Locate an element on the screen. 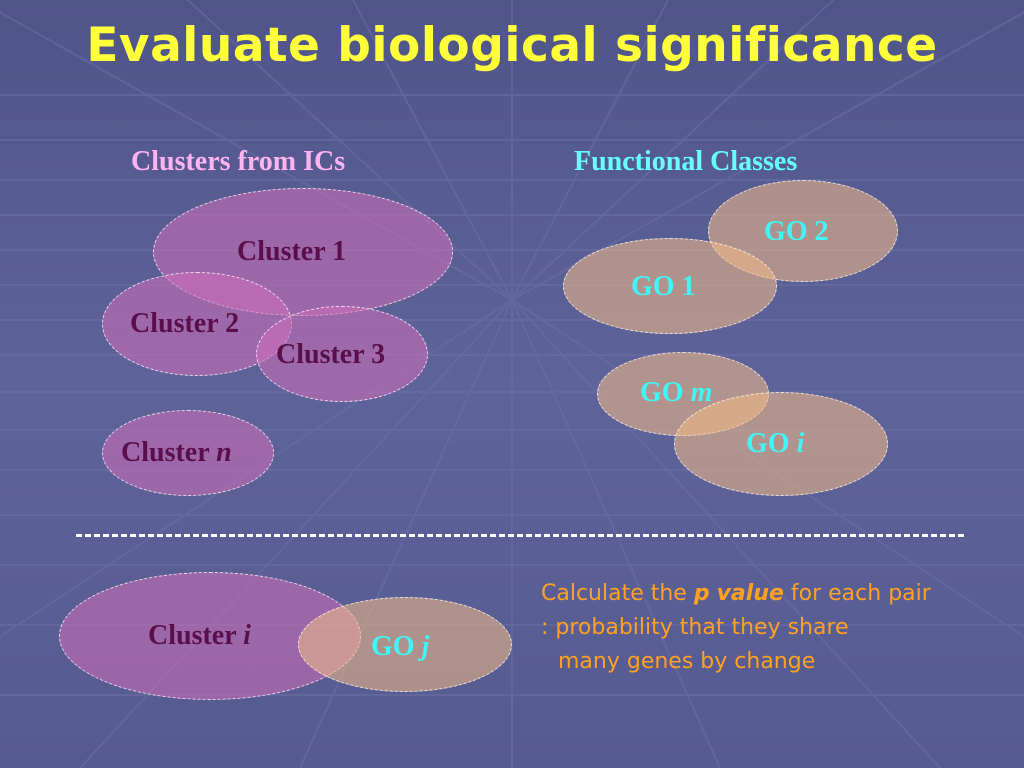  cluster-i-label: Cluster i is located at coordinates (199, 636).